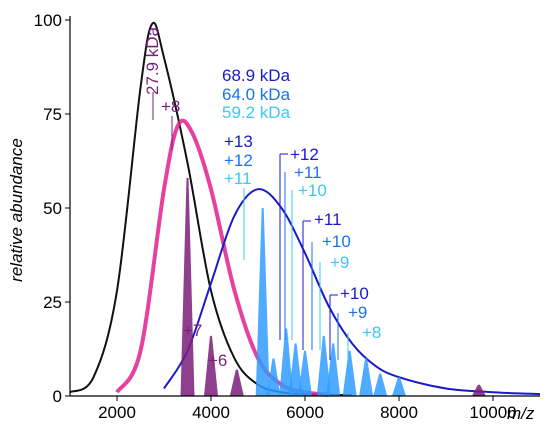 This screenshot has width=550, height=432. Describe the element at coordinates (238, 178) in the screenshot. I see `charge-label-plus11-a: +11` at that location.